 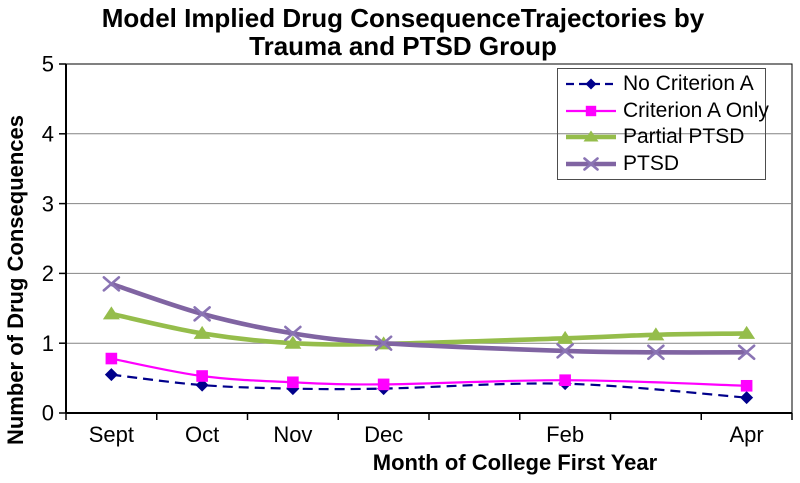 I want to click on legend-label-criterion-a-only: Criterion A Only, so click(x=696, y=110).